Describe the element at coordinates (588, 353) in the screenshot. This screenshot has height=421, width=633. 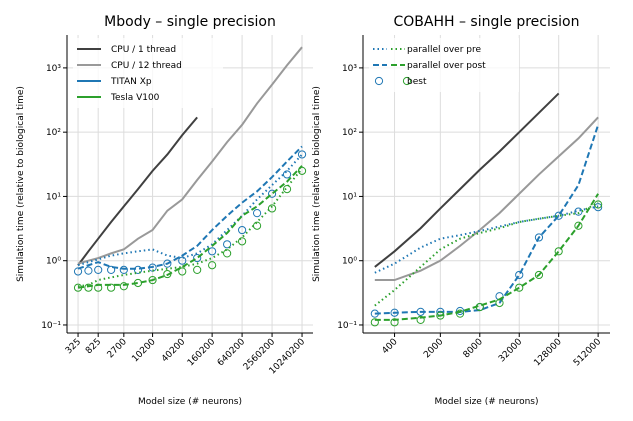
I see `x-tick-label: 512000` at that location.